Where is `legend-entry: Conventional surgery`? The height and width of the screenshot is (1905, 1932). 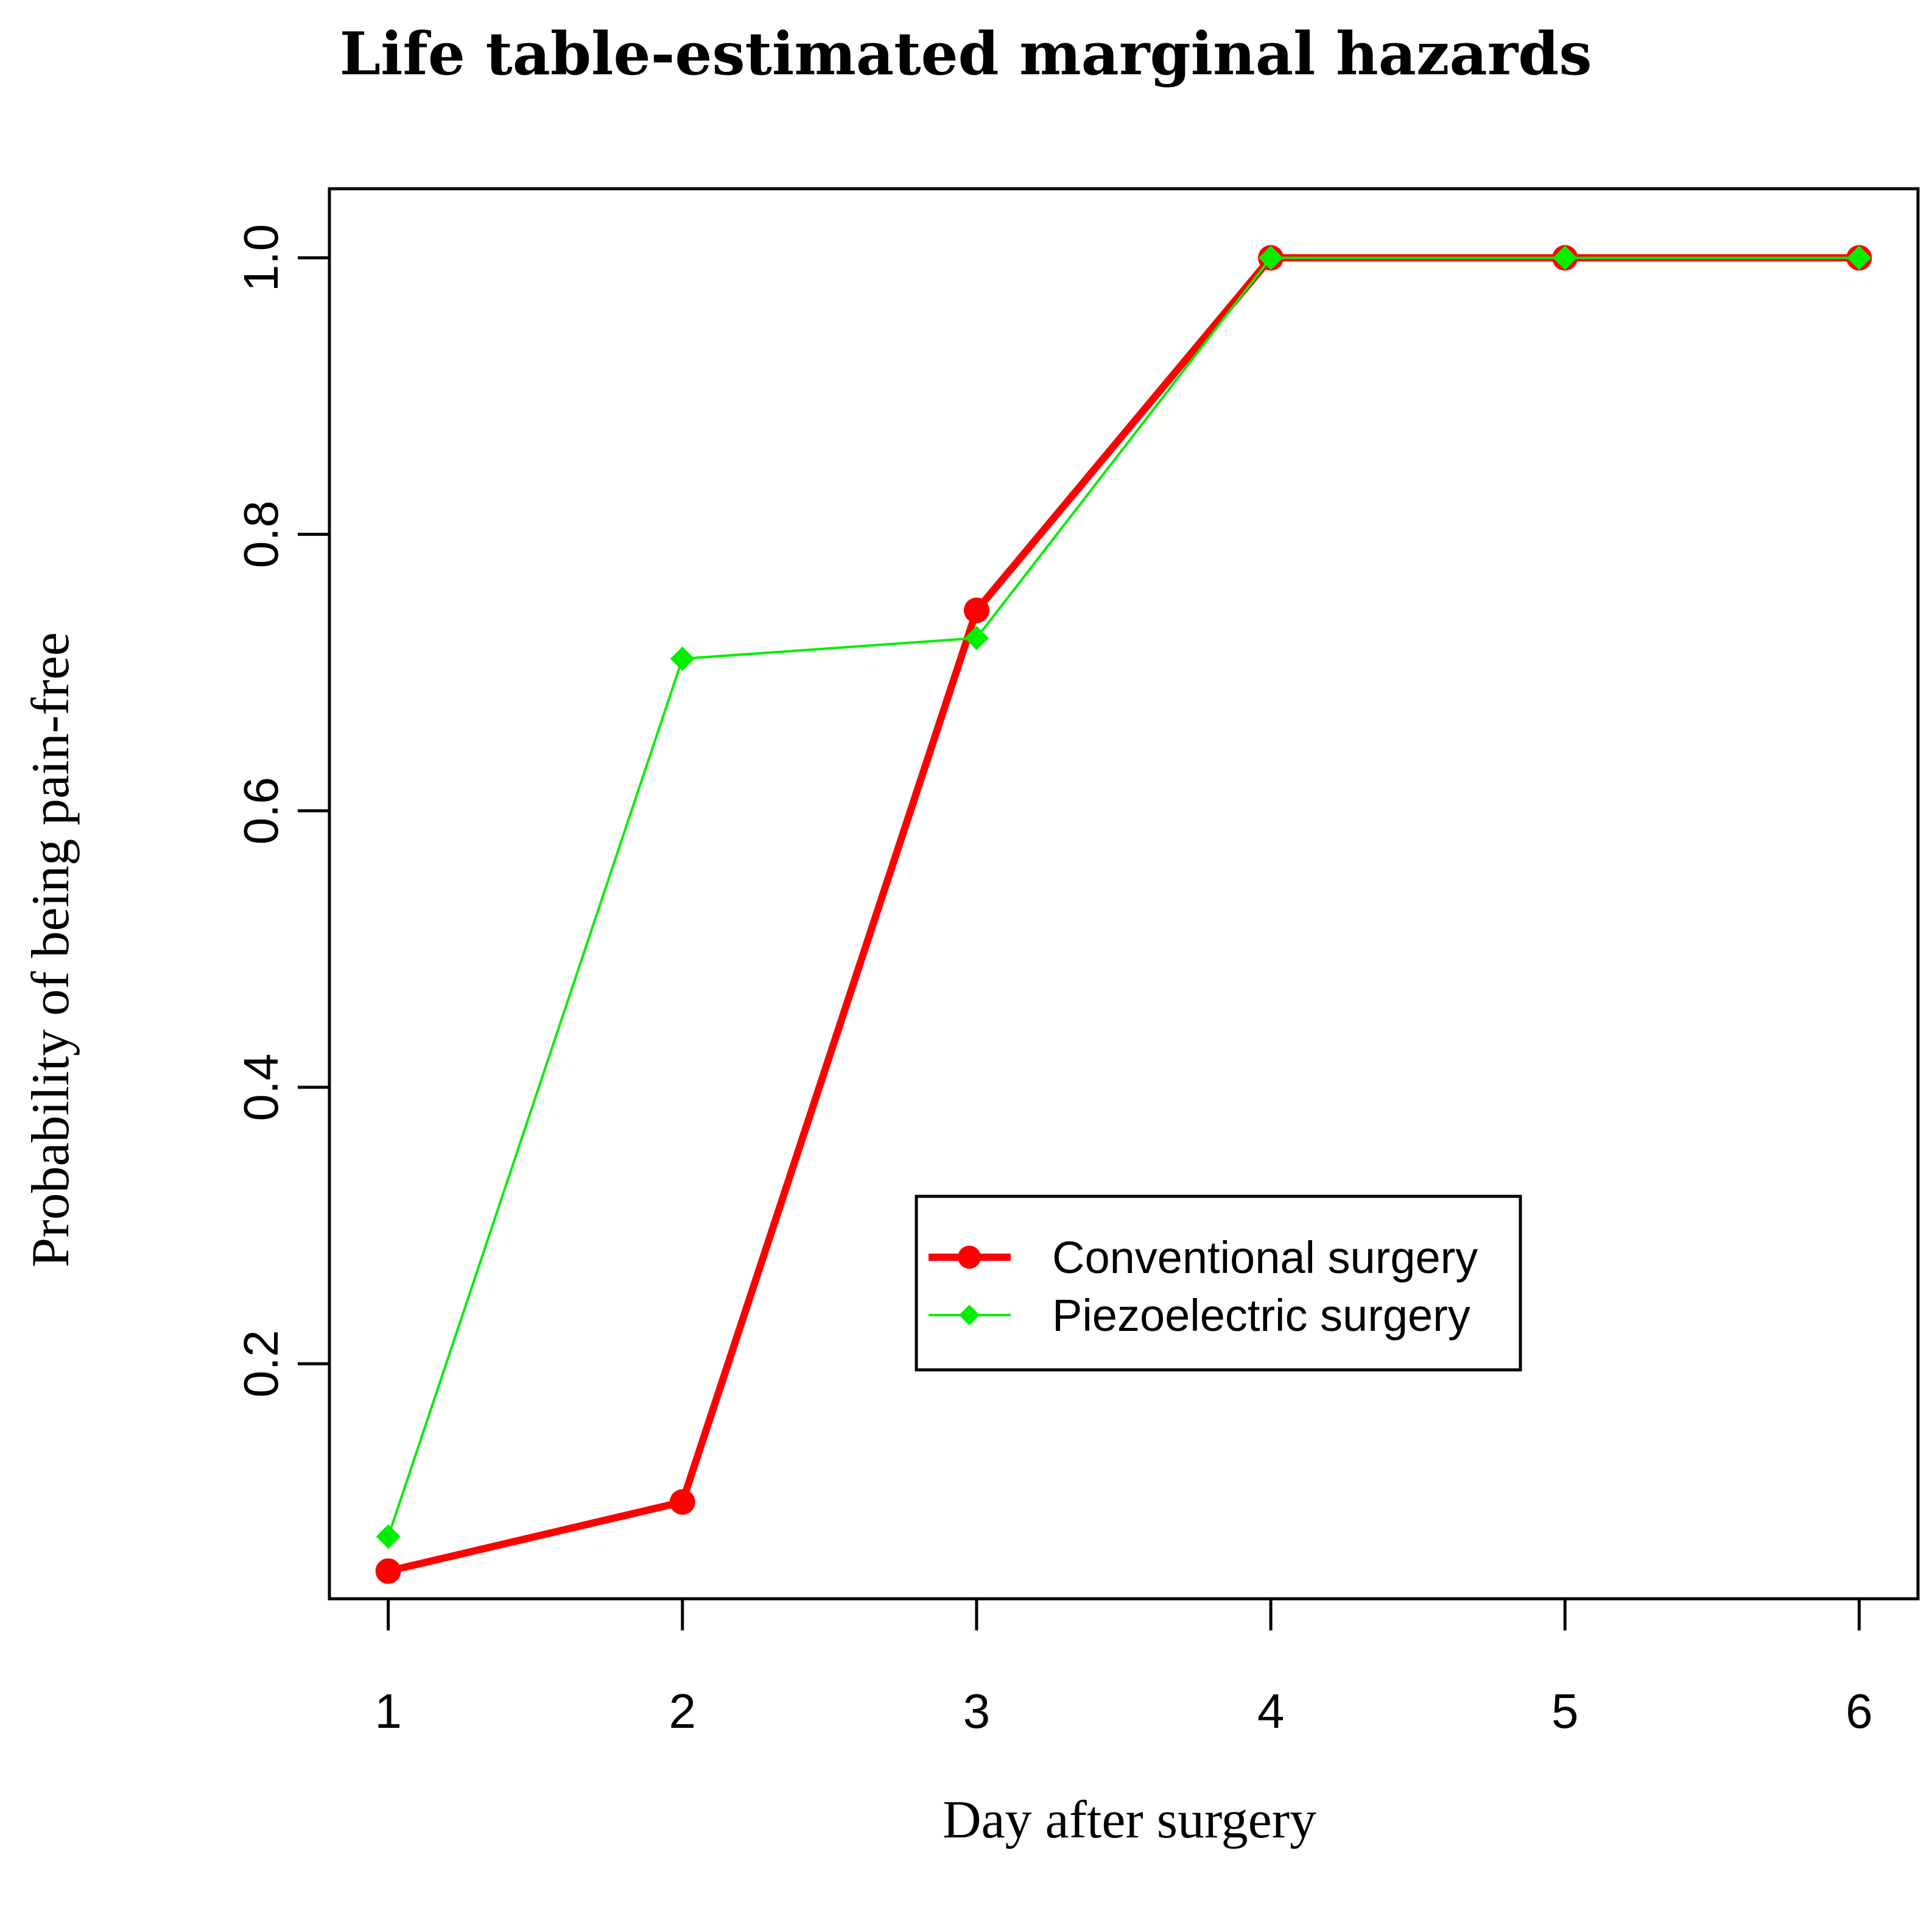
legend-entry: Conventional surgery is located at coordinates (1203, 1257).